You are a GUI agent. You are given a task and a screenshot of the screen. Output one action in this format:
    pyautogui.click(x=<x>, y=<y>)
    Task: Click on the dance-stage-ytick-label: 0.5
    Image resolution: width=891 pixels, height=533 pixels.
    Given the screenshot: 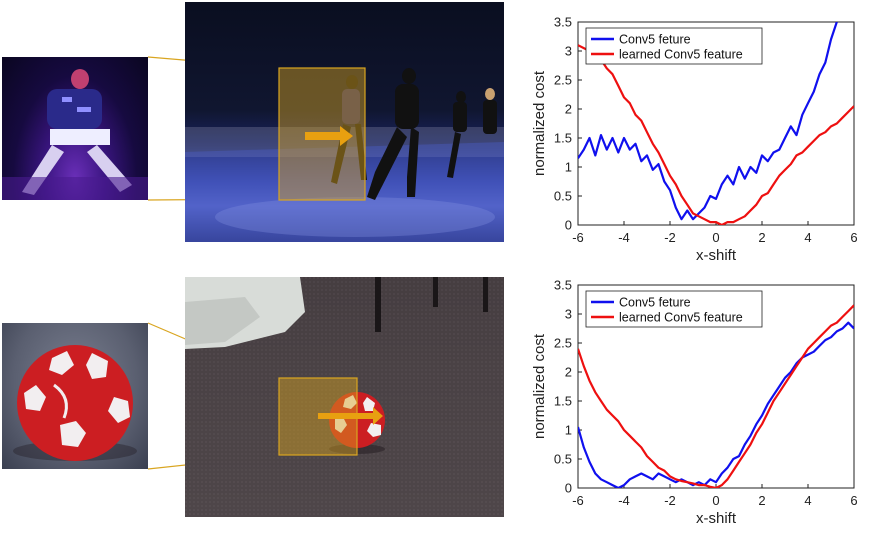 What is the action you would take?
    pyautogui.click(x=563, y=196)
    